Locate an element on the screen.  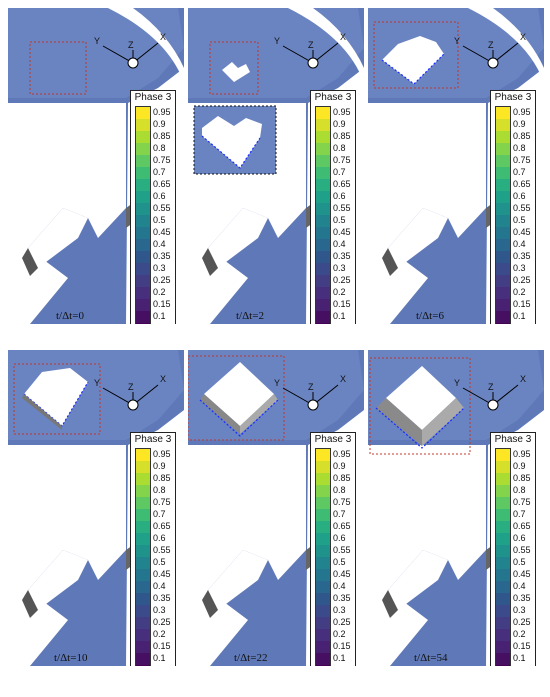
legend-tick-label: 0.5 is located at coordinates (159, 219).